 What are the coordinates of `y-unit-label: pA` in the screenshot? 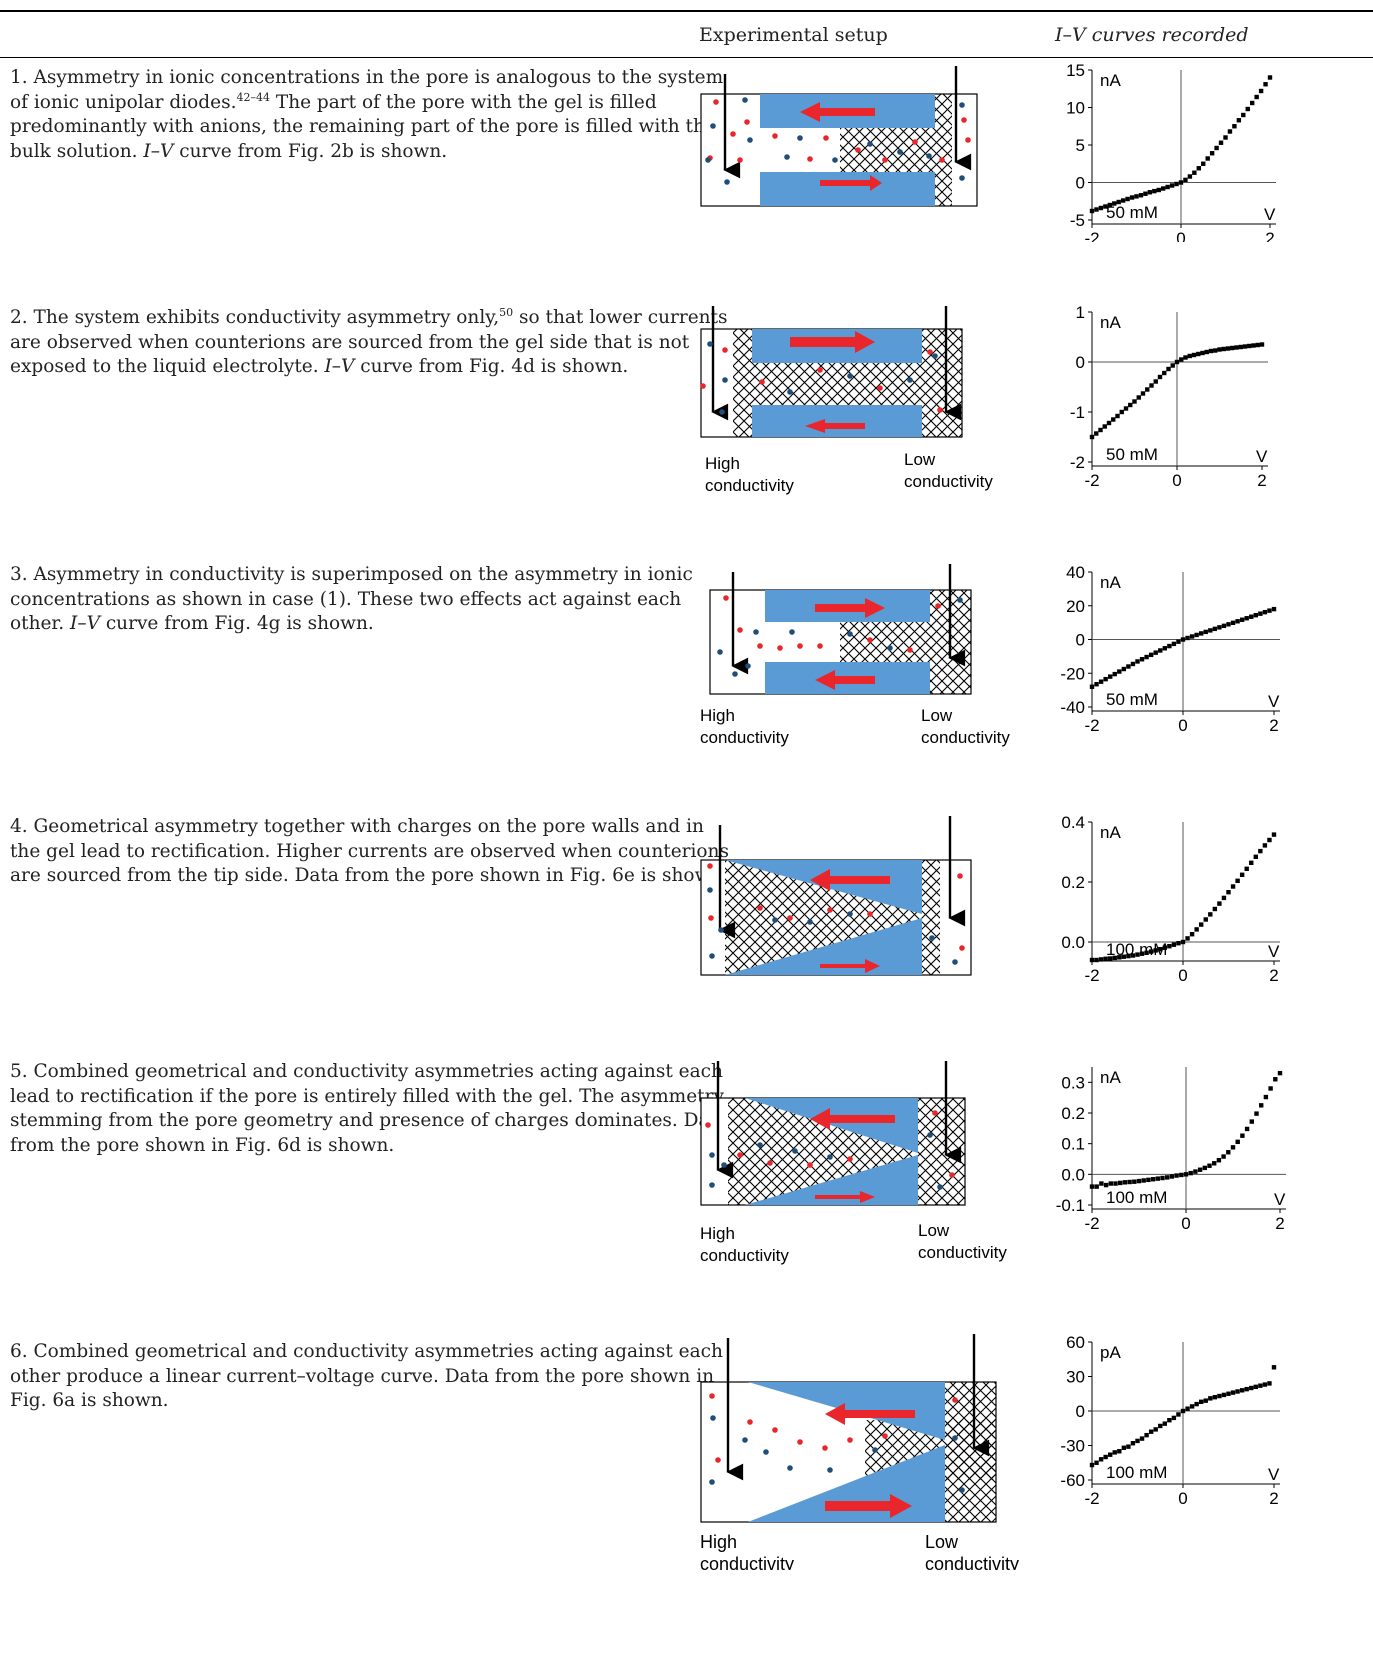 It's located at (1110, 1352).